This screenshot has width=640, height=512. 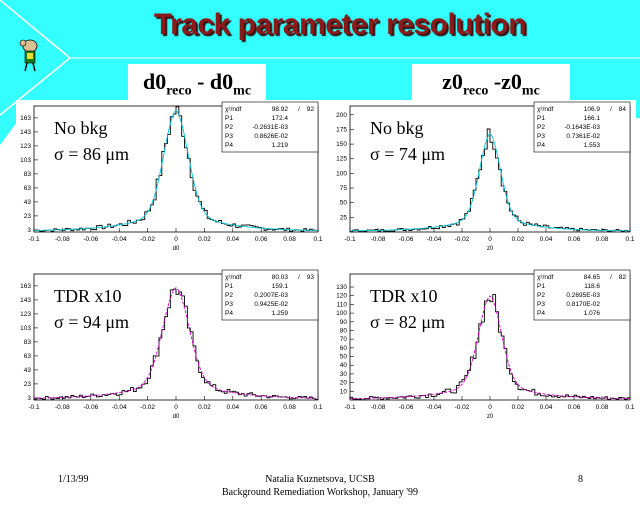 What do you see at coordinates (212, 81) in the screenshot?
I see `col-left-mid: - d0` at bounding box center [212, 81].